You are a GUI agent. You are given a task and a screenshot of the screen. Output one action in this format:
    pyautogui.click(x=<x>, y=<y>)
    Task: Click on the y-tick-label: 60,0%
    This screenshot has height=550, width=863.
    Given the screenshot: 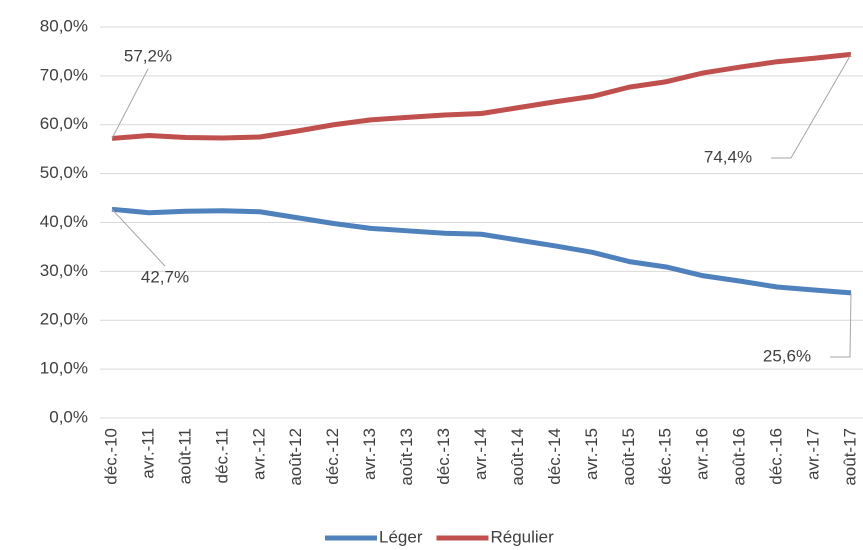 What is the action you would take?
    pyautogui.click(x=64, y=123)
    